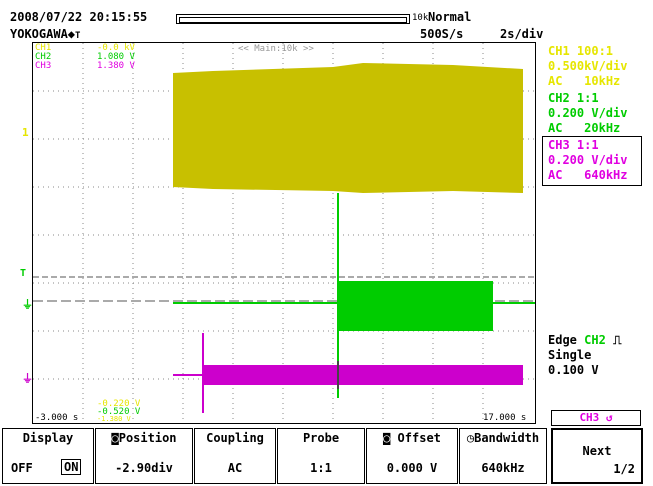  I want to click on ch1-title: CH1 100:1, so click(581, 51).